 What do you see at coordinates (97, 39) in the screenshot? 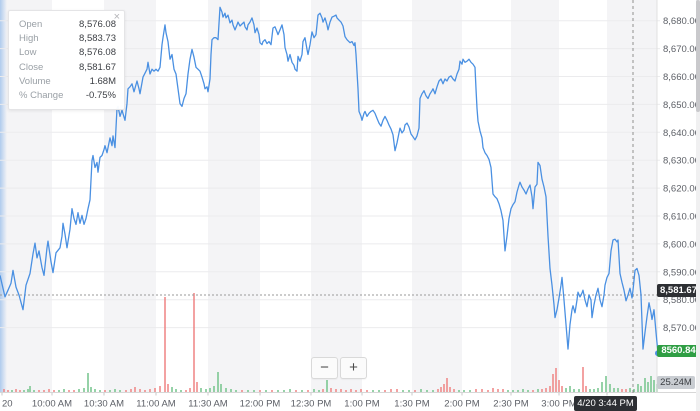
I see `legend-value: 8,583.73` at bounding box center [97, 39].